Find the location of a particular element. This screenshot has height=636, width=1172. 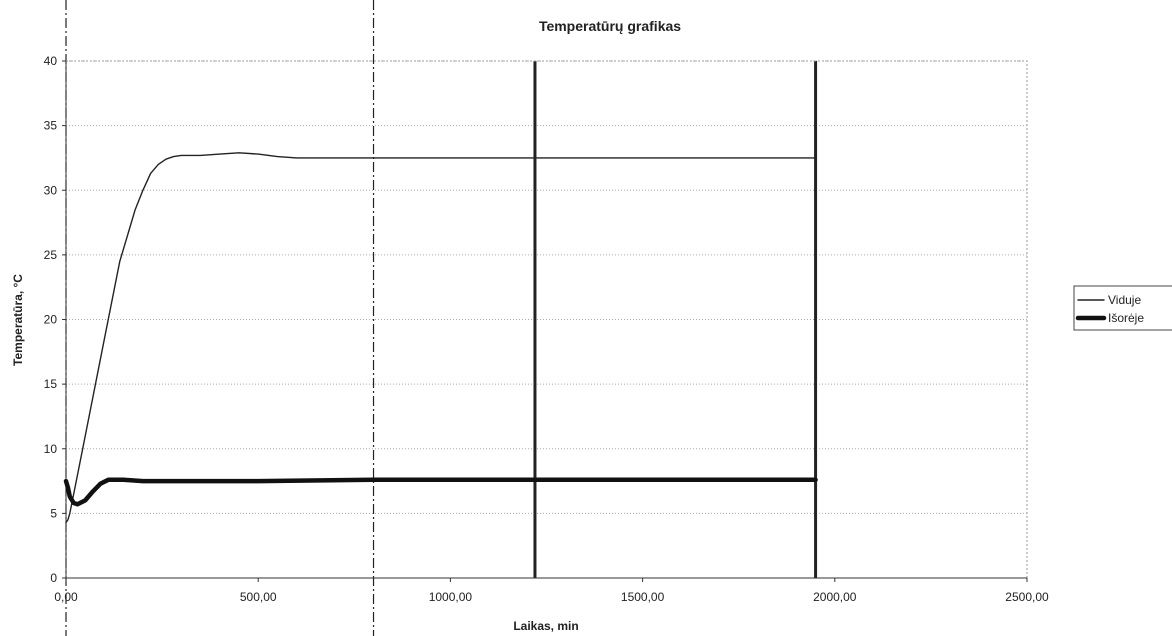

chart-title: Temperatūrų grafikas is located at coordinates (610, 26).